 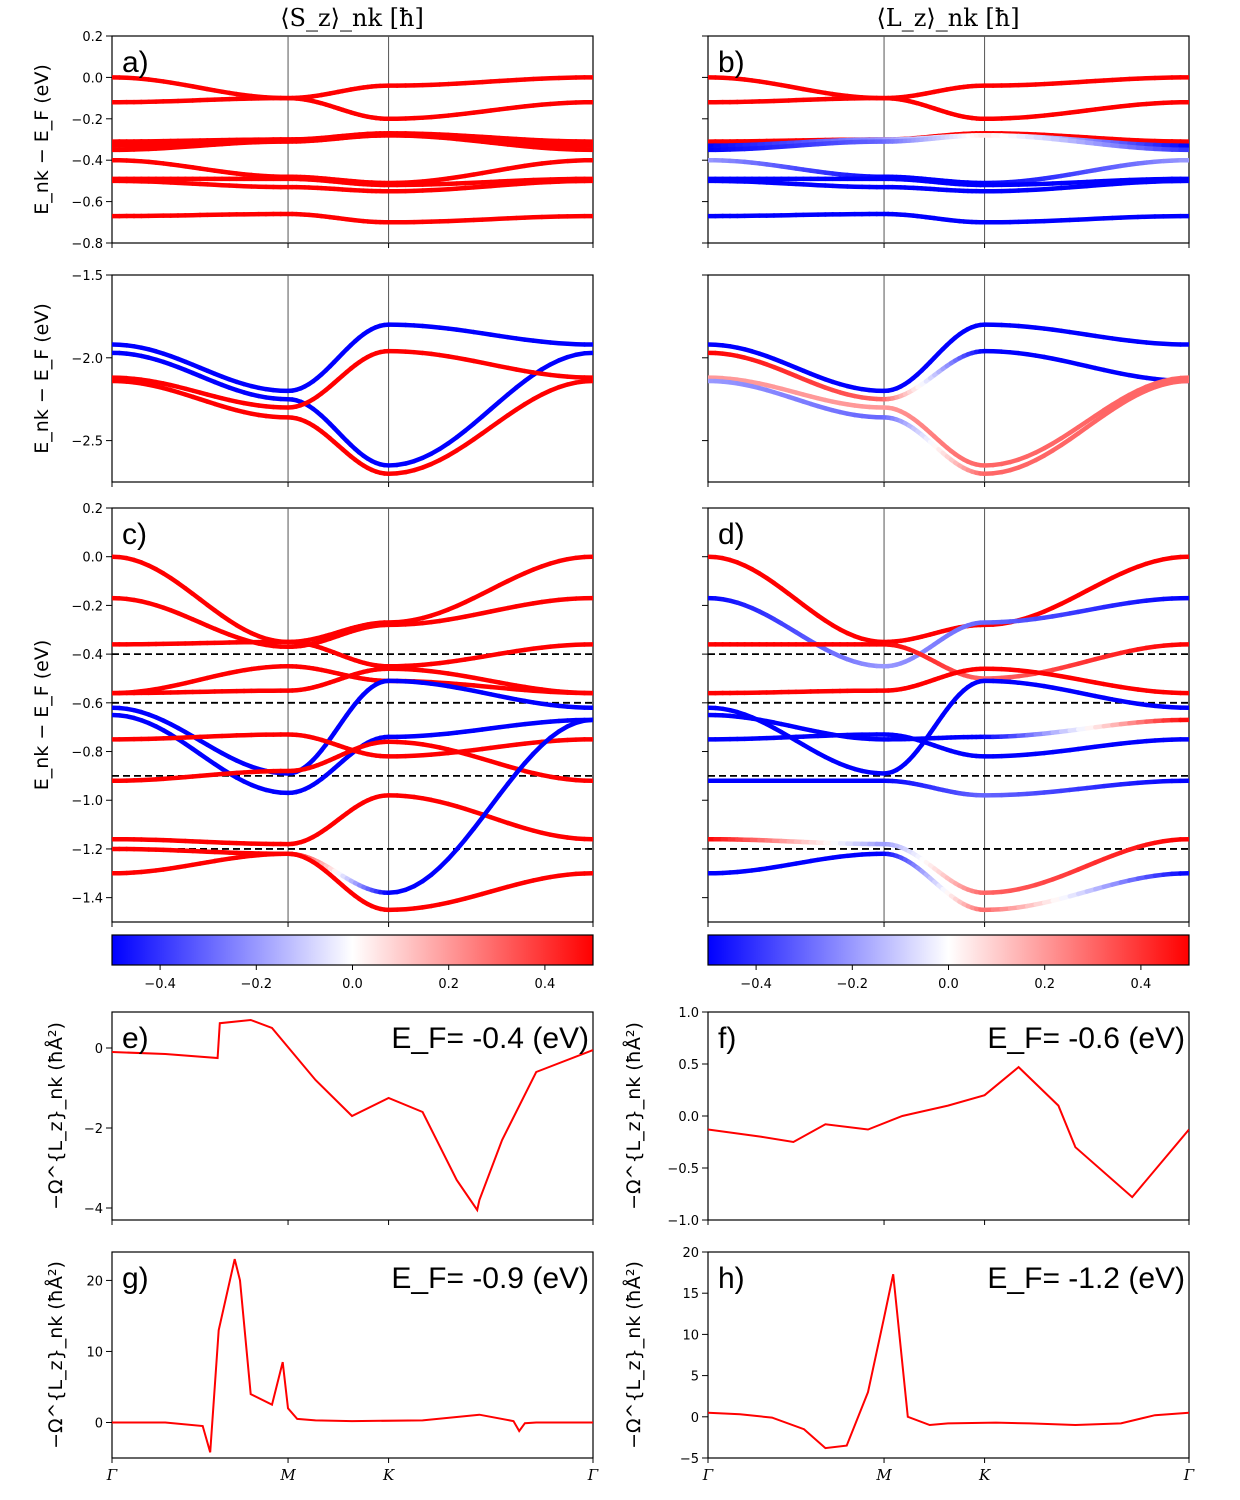 What do you see at coordinates (87, 161) in the screenshot?
I see `ytick-label: −0.4` at bounding box center [87, 161].